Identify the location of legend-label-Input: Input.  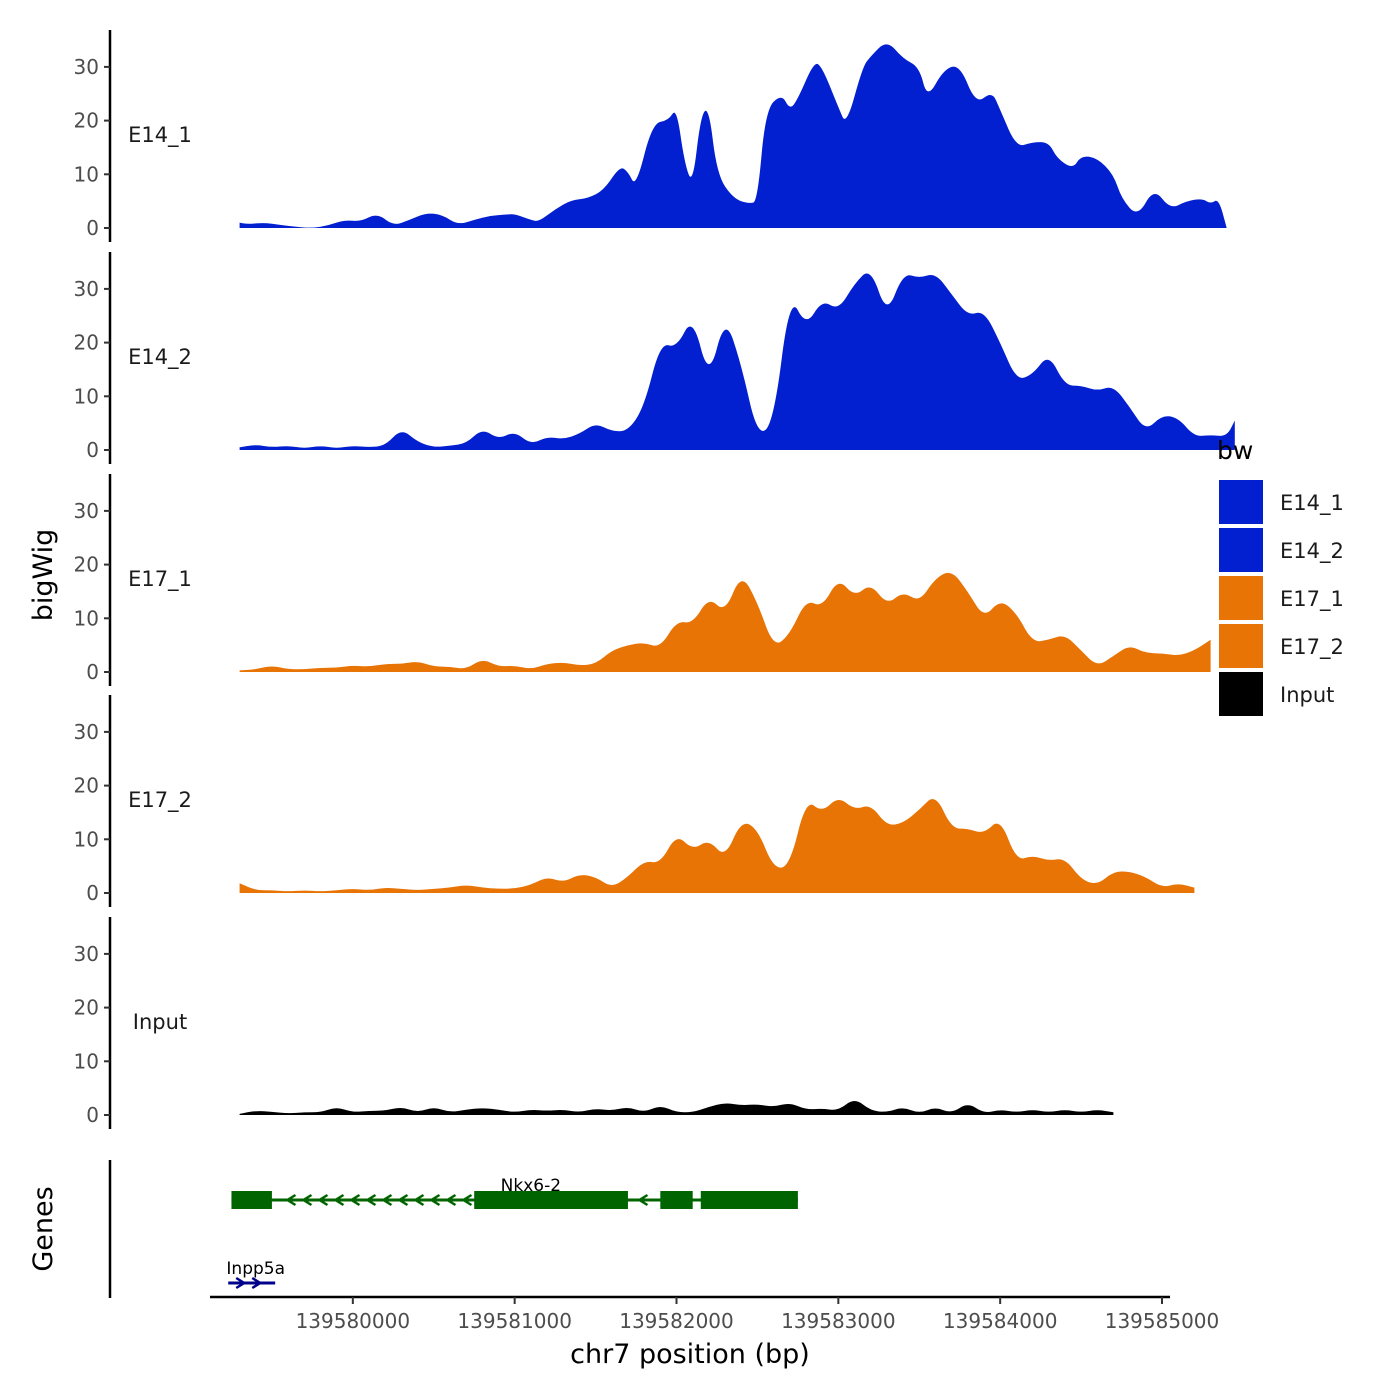
(1307, 695).